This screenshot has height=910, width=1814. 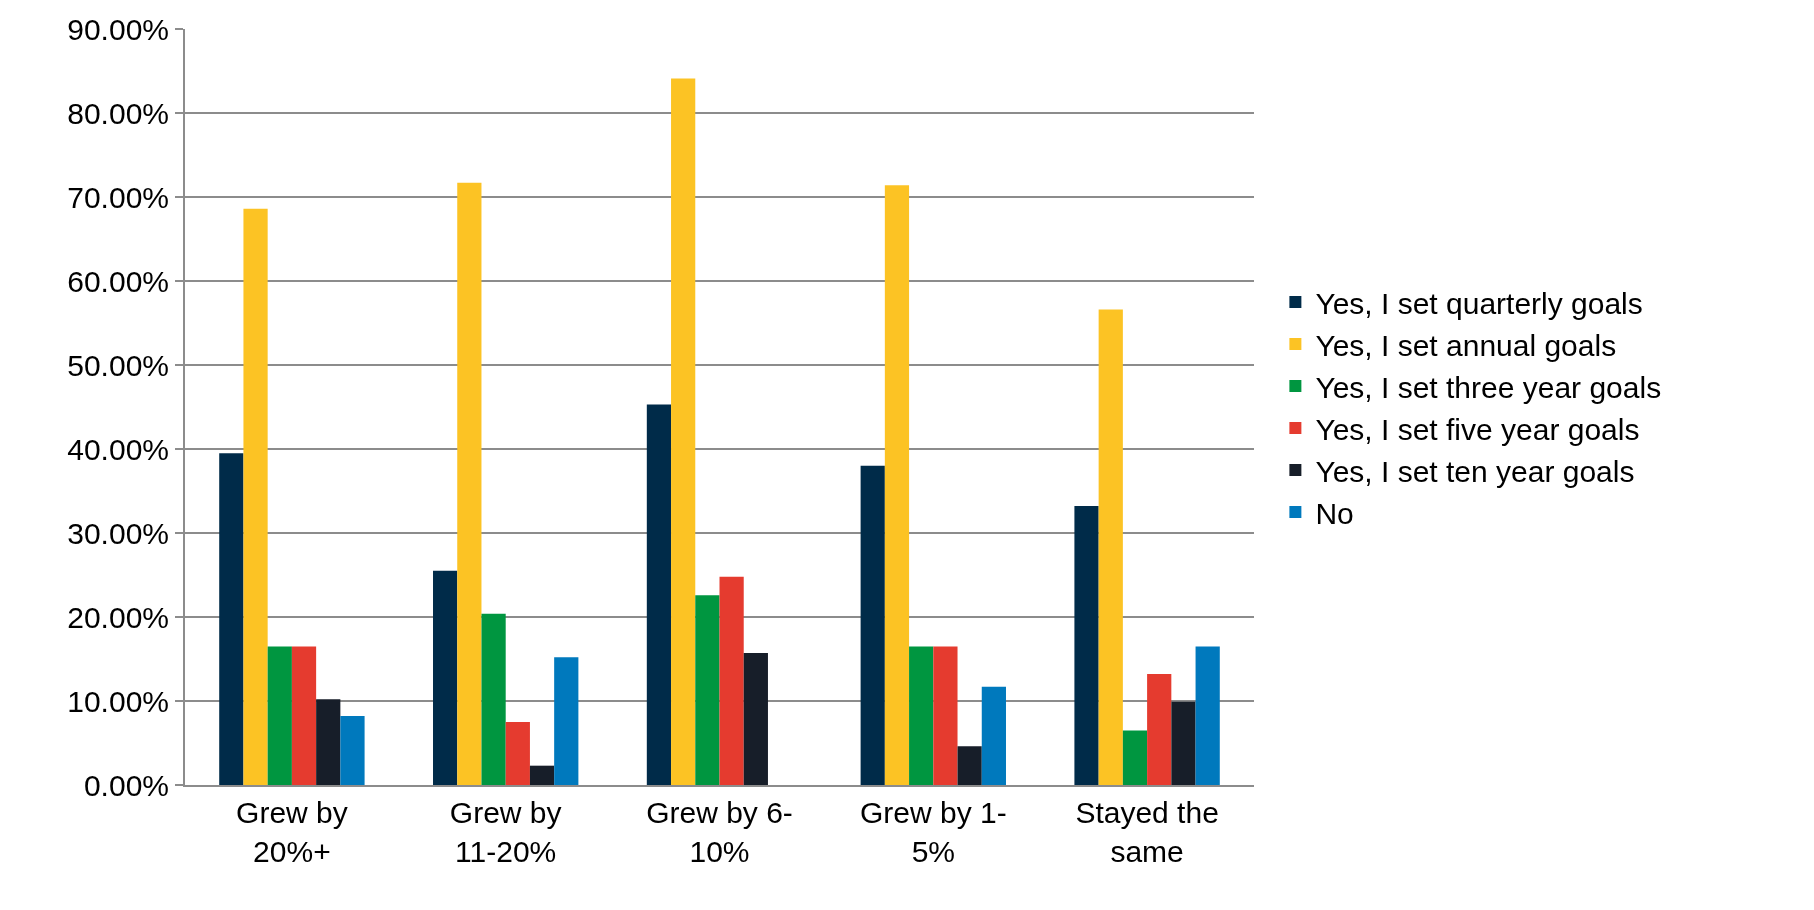 I want to click on y-tick-label: 30.00%, so click(x=118, y=533).